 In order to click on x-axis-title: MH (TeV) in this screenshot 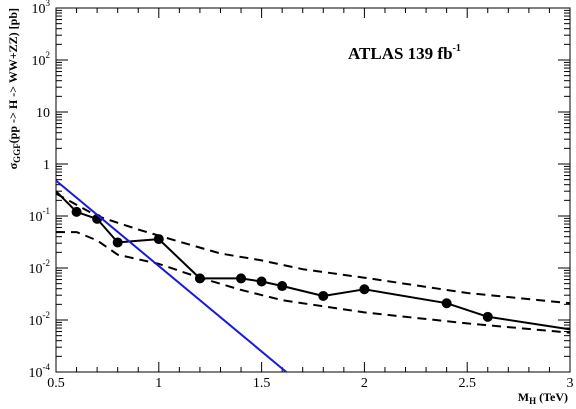, I will do `click(543, 398)`.